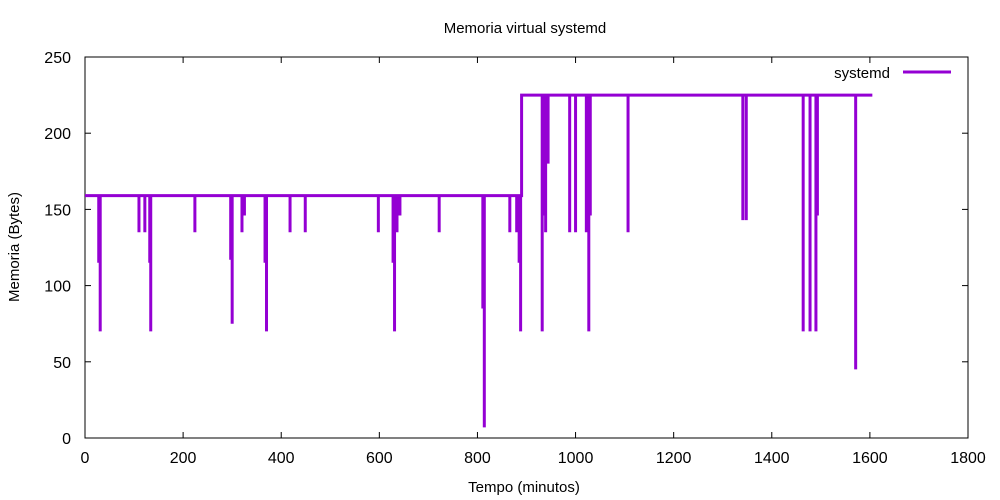  Describe the element at coordinates (772, 458) in the screenshot. I see `x-tick-label: 1400` at that location.